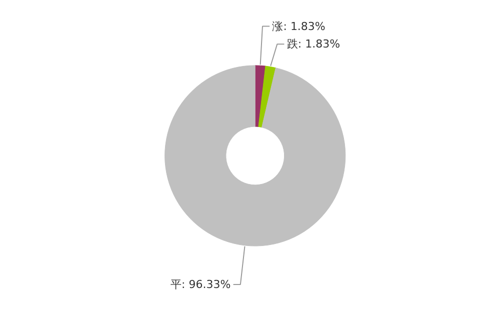 The image size is (488, 323). Describe the element at coordinates (299, 26) in the screenshot. I see `slice-label: 涨: 1.83%` at that location.